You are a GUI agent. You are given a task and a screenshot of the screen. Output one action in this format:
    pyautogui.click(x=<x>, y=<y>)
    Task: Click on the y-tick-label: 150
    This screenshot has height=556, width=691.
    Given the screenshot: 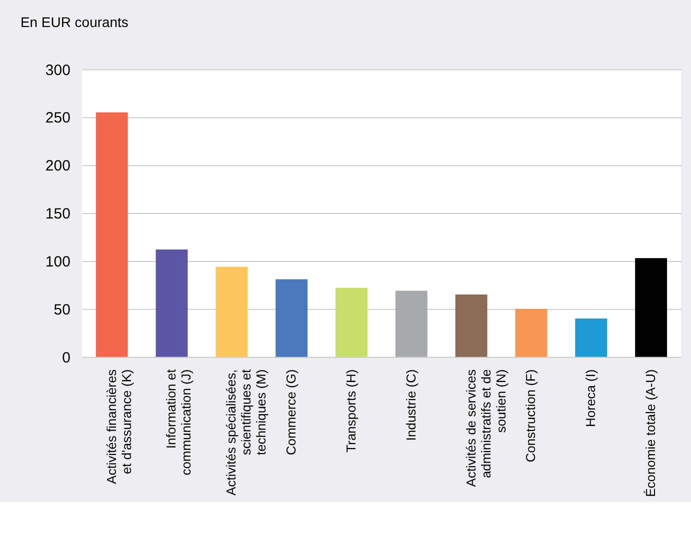 What is the action you would take?
    pyautogui.click(x=57, y=214)
    